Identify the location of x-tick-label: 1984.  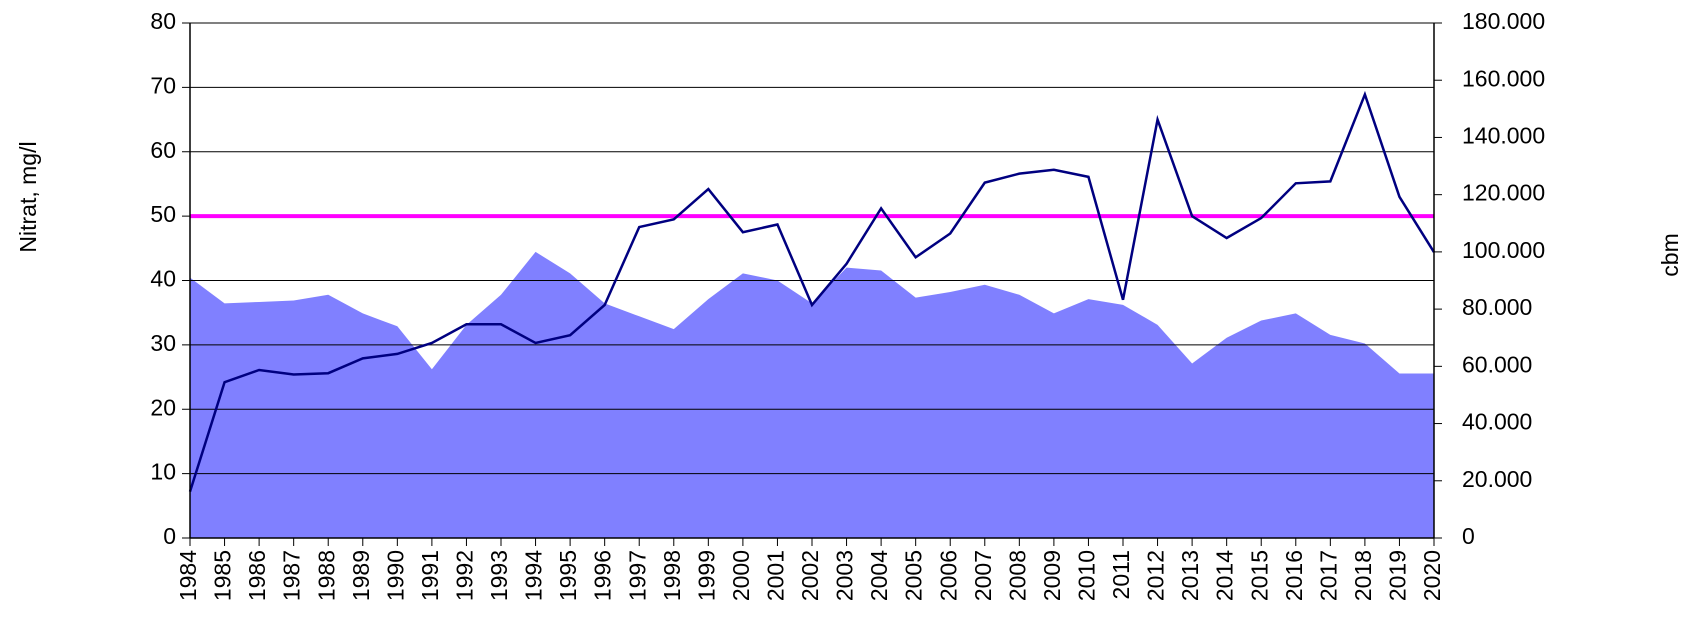
(188, 575).